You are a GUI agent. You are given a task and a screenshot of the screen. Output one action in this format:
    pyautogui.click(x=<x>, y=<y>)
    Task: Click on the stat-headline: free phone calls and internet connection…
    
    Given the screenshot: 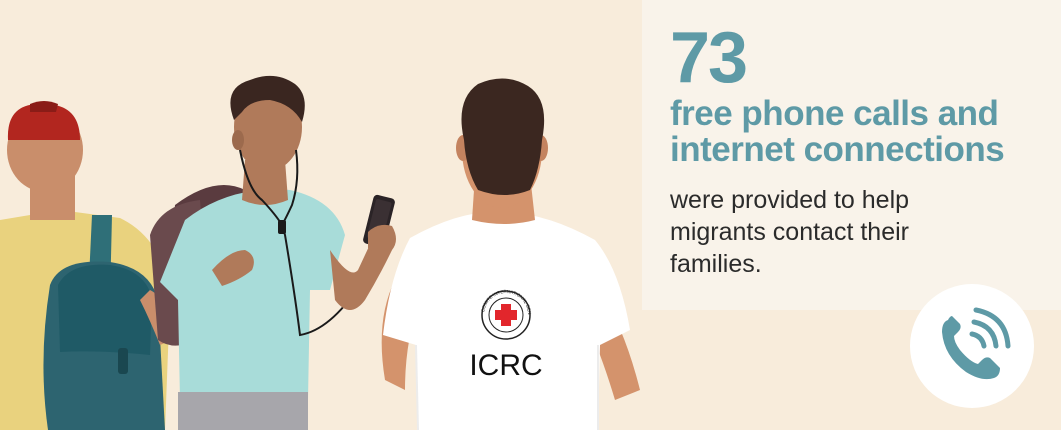 What is the action you would take?
    pyautogui.click(x=860, y=132)
    